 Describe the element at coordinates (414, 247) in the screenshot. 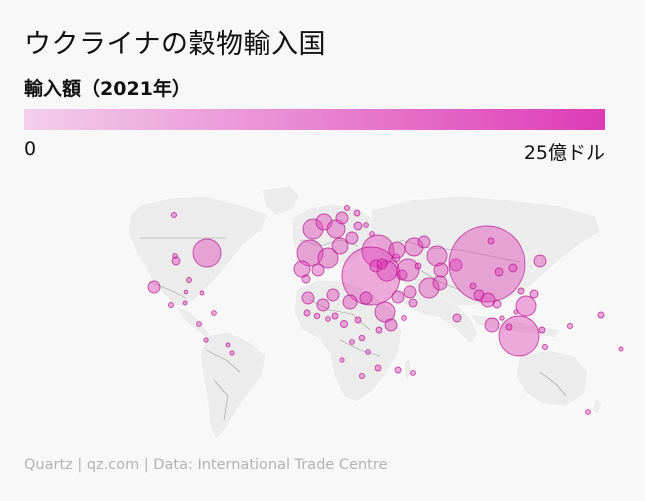

I see `bubble-georgia` at that location.